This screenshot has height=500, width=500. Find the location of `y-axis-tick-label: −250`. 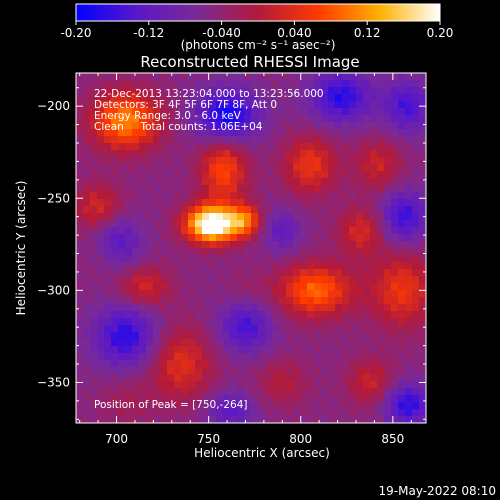

y-axis-tick-label: −250 is located at coordinates (53, 198).